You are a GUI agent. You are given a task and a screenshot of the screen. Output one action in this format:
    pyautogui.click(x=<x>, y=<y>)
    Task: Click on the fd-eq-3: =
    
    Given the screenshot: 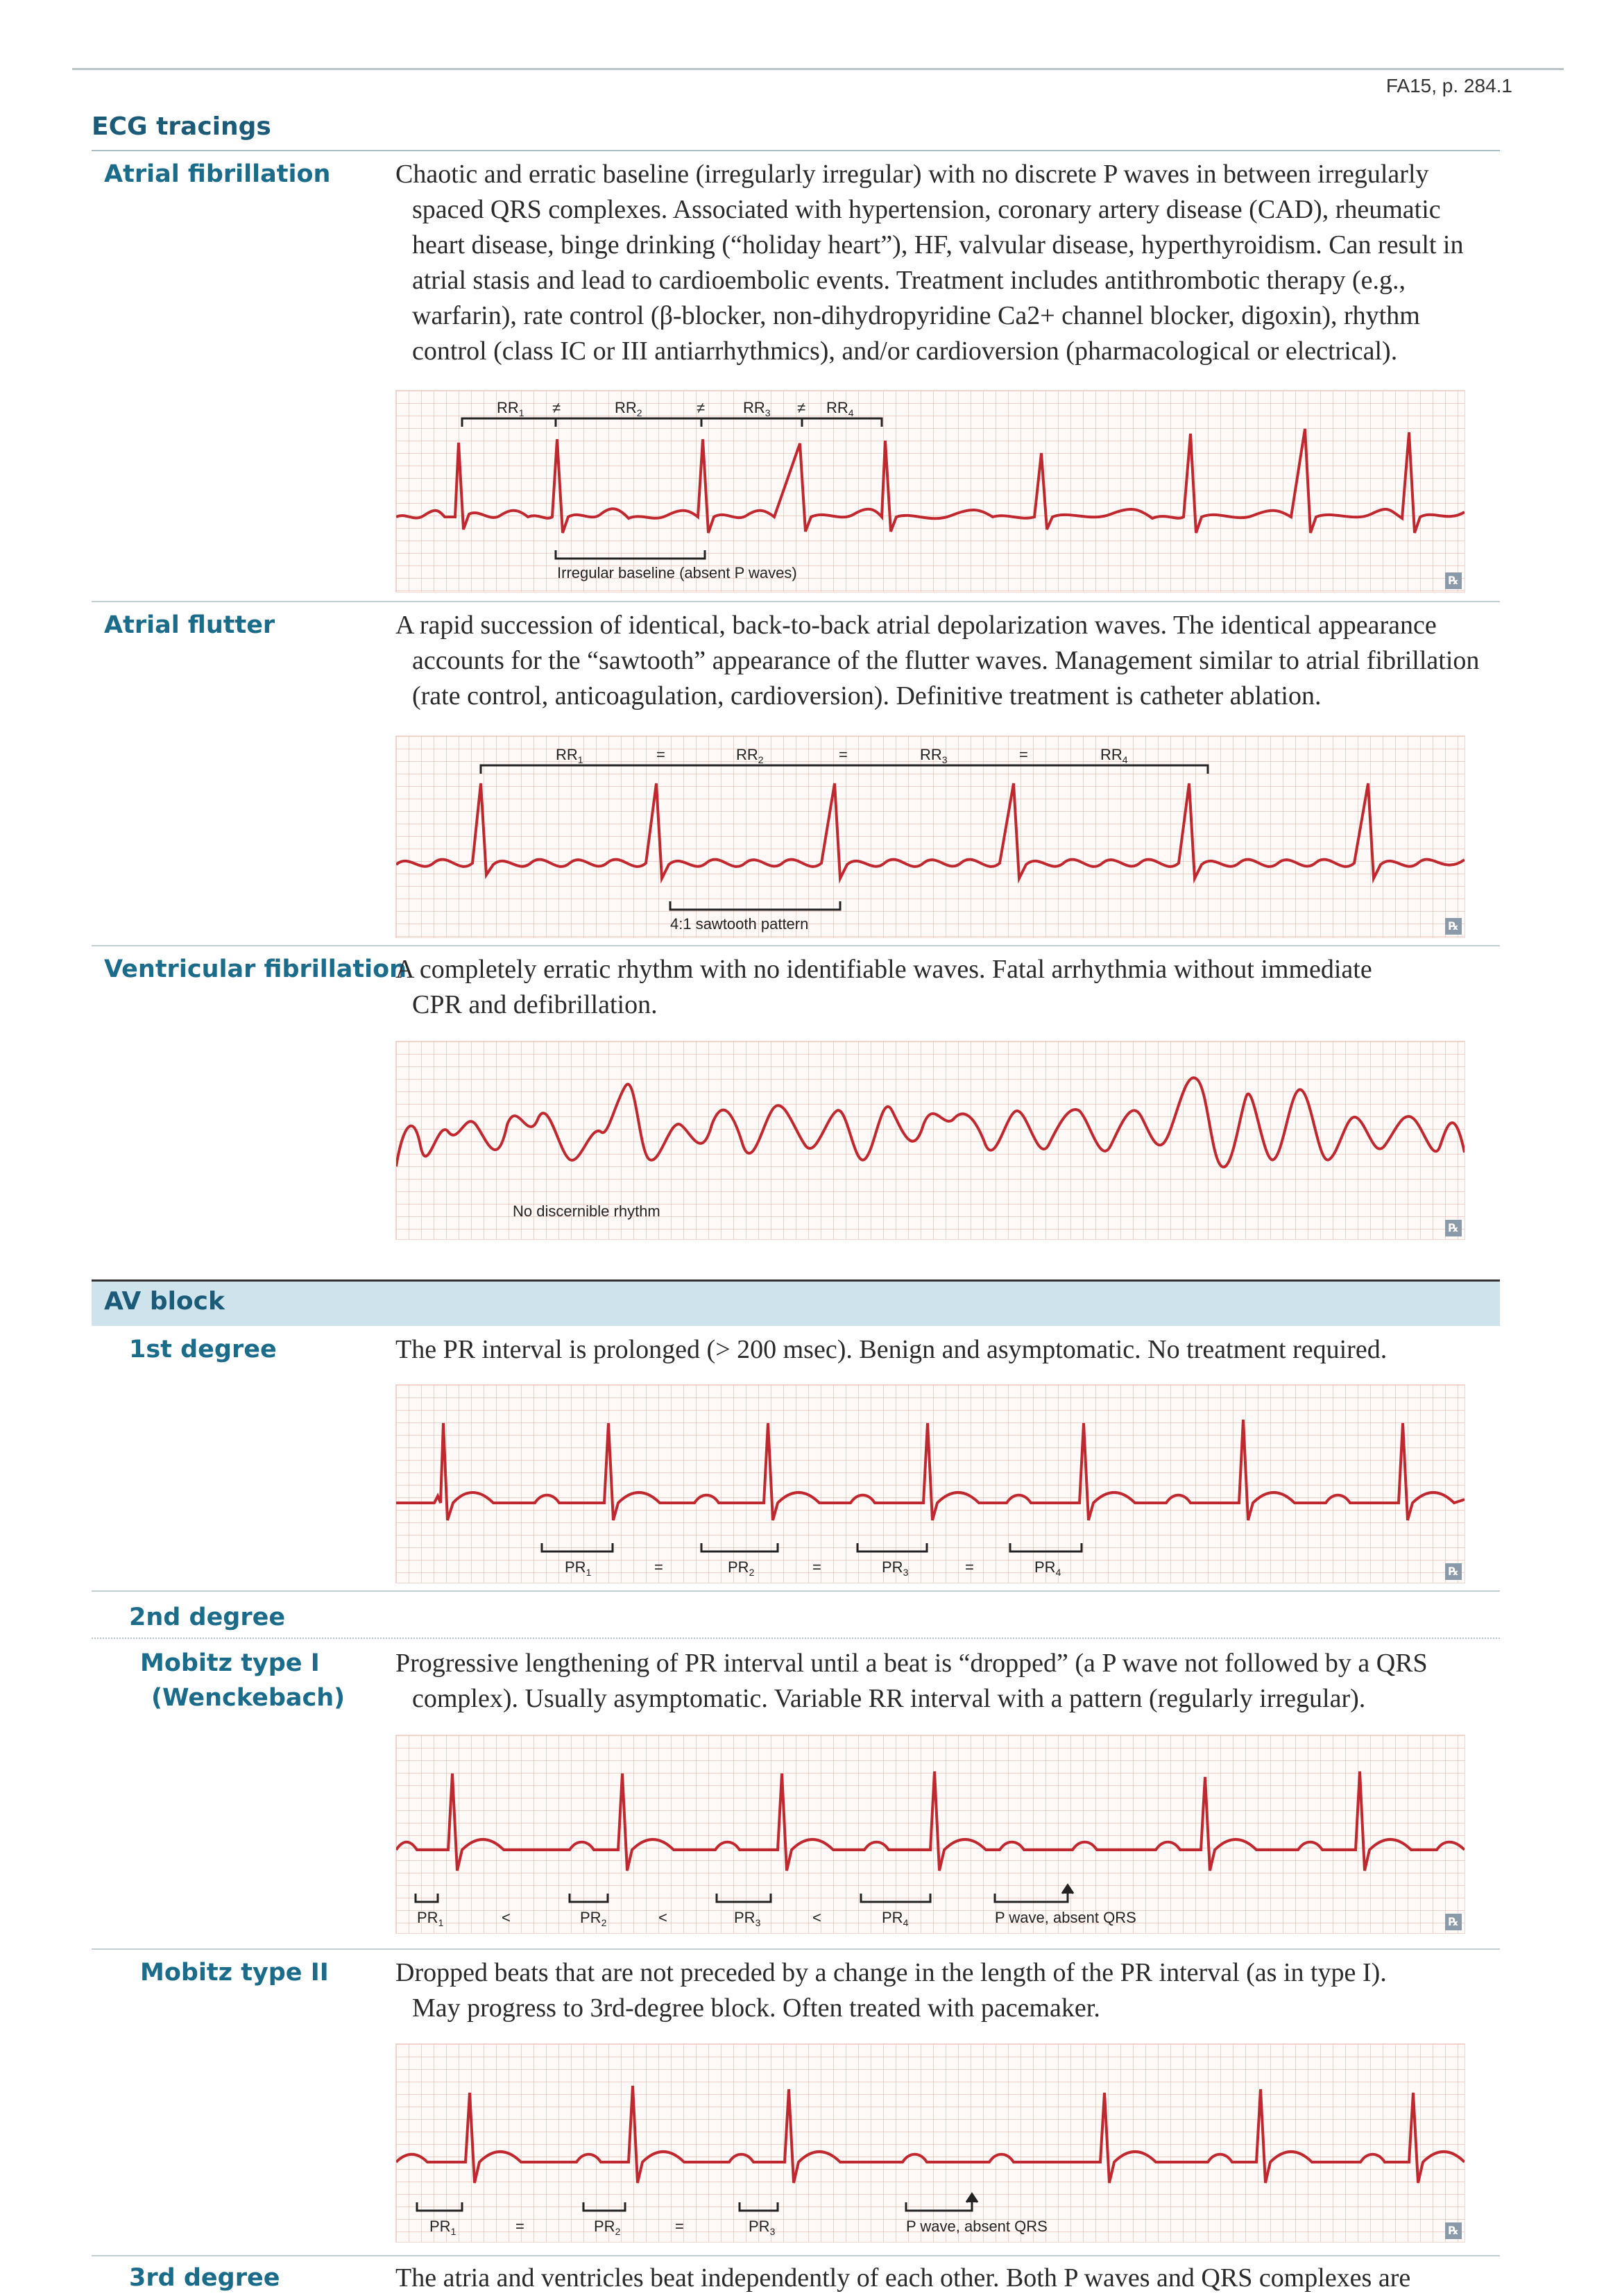 What is the action you would take?
    pyautogui.click(x=969, y=1567)
    